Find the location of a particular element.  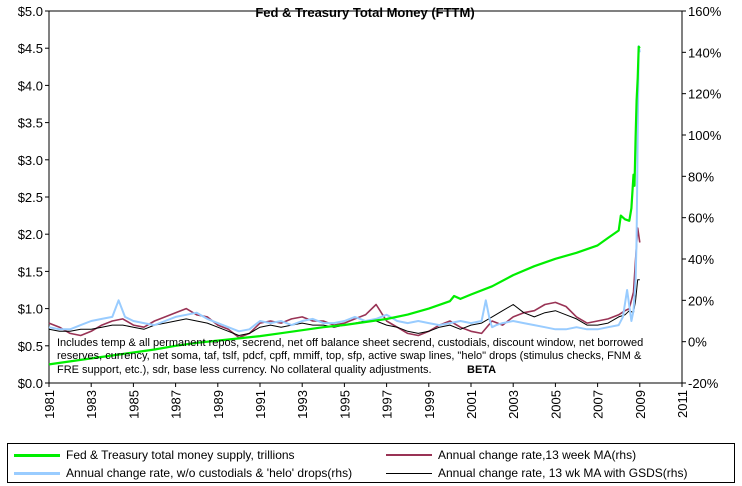

x-tick-label: 1999 is located at coordinates (429, 404).